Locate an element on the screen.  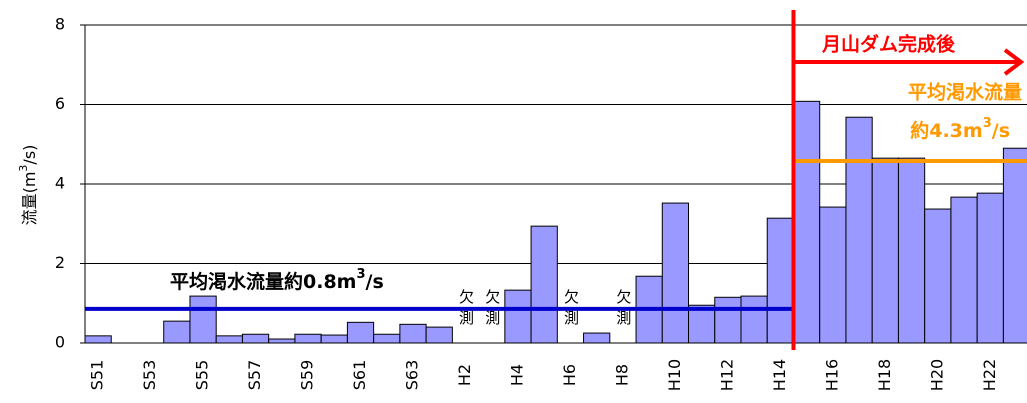
x-tick-label: H6 is located at coordinates (569, 375).